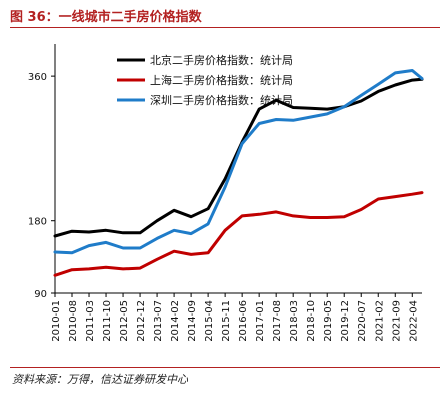 This screenshot has height=400, width=448. What do you see at coordinates (362, 321) in the screenshot?
I see `x-tick-label: 2020-07` at bounding box center [362, 321].